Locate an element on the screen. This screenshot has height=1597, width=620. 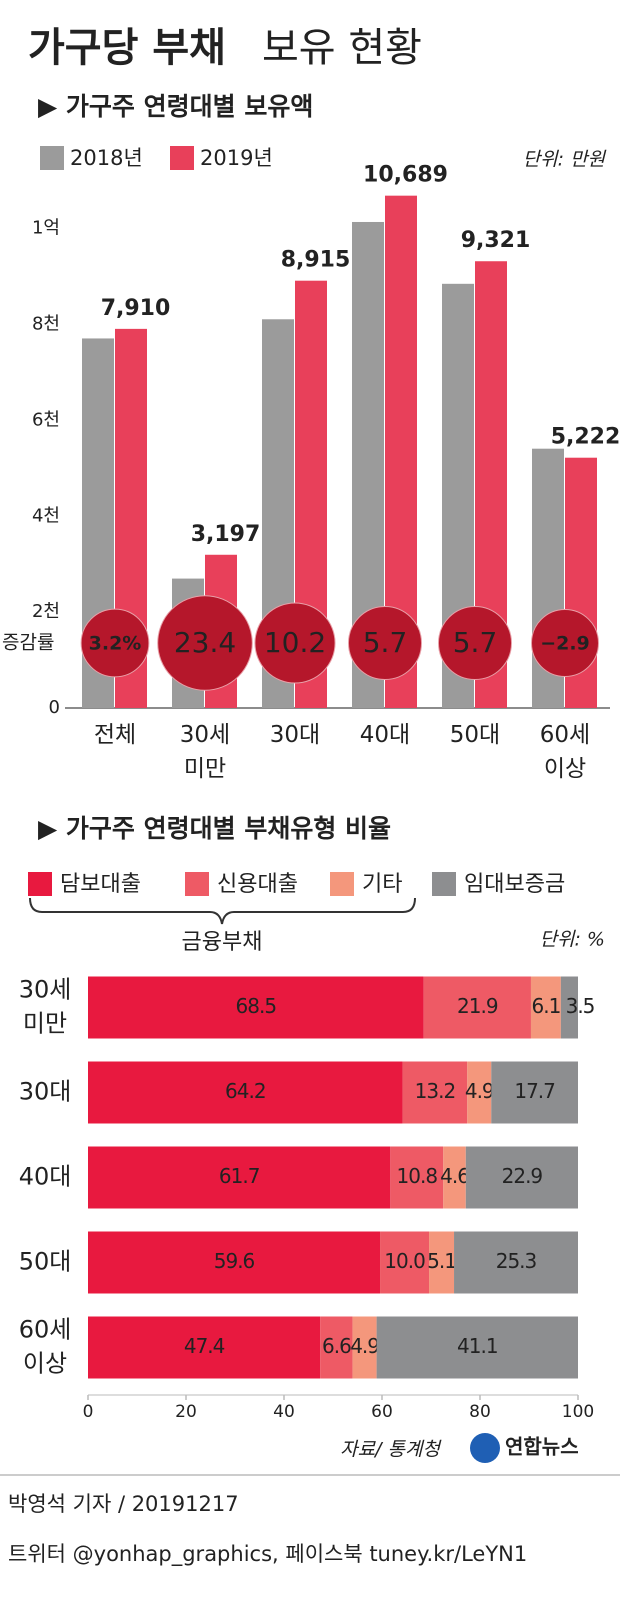
value-label: 22.9 is located at coordinates (522, 1176).